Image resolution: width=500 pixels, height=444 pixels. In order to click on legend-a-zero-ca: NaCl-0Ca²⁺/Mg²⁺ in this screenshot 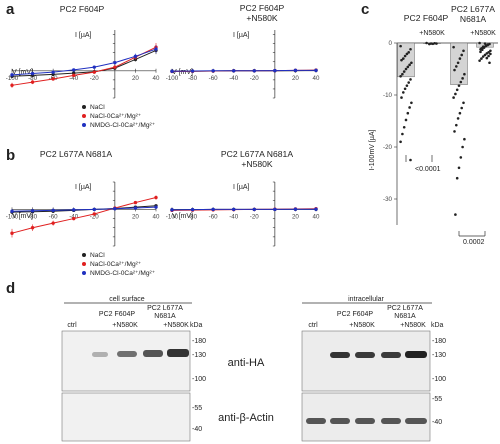, I will do `click(116, 116)`.